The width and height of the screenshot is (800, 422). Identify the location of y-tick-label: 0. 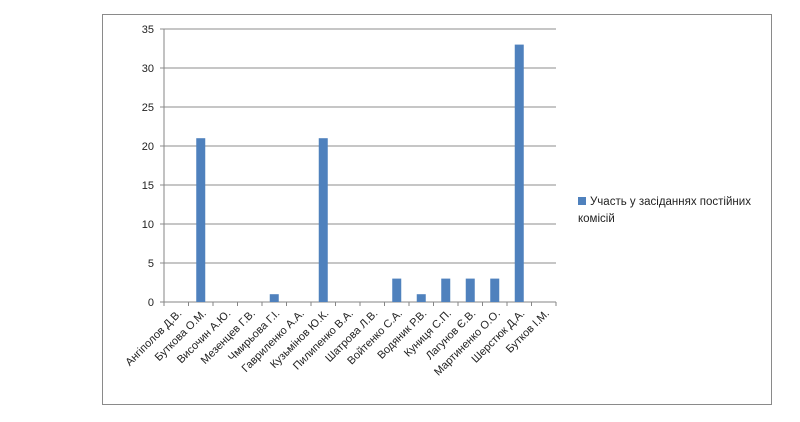
(151, 303).